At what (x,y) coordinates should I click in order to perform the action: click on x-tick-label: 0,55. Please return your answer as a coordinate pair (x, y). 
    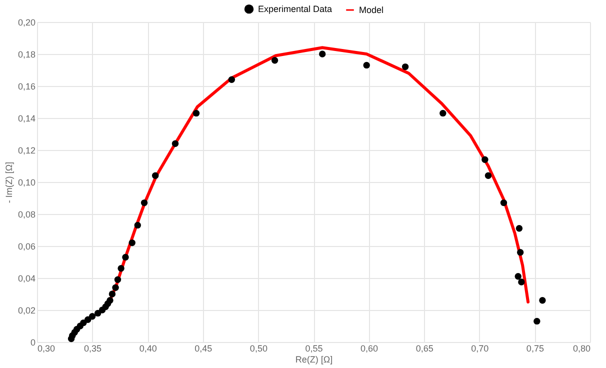
    Looking at the image, I should click on (314, 349).